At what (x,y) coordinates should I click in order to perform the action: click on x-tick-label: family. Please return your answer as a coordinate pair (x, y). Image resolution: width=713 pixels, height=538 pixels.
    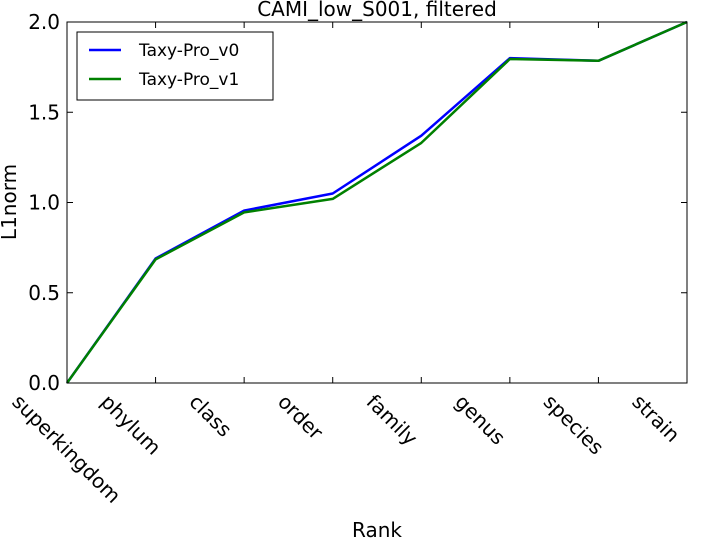
    Looking at the image, I should click on (392, 420).